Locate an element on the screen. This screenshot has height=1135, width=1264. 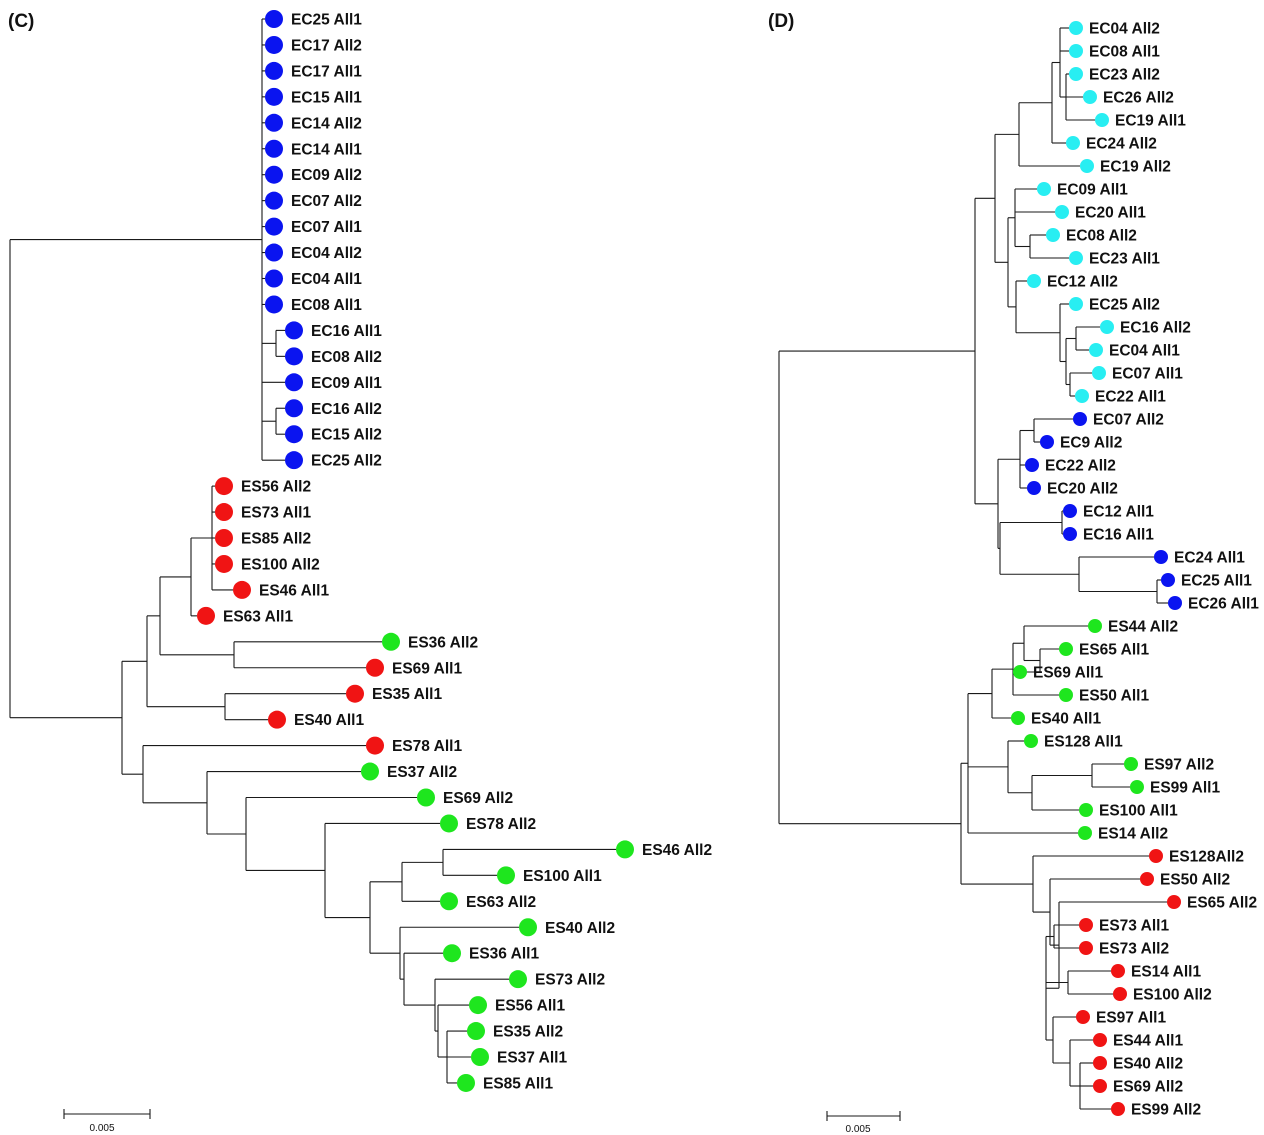
leaf-label: EC15 All2 is located at coordinates (346, 435).